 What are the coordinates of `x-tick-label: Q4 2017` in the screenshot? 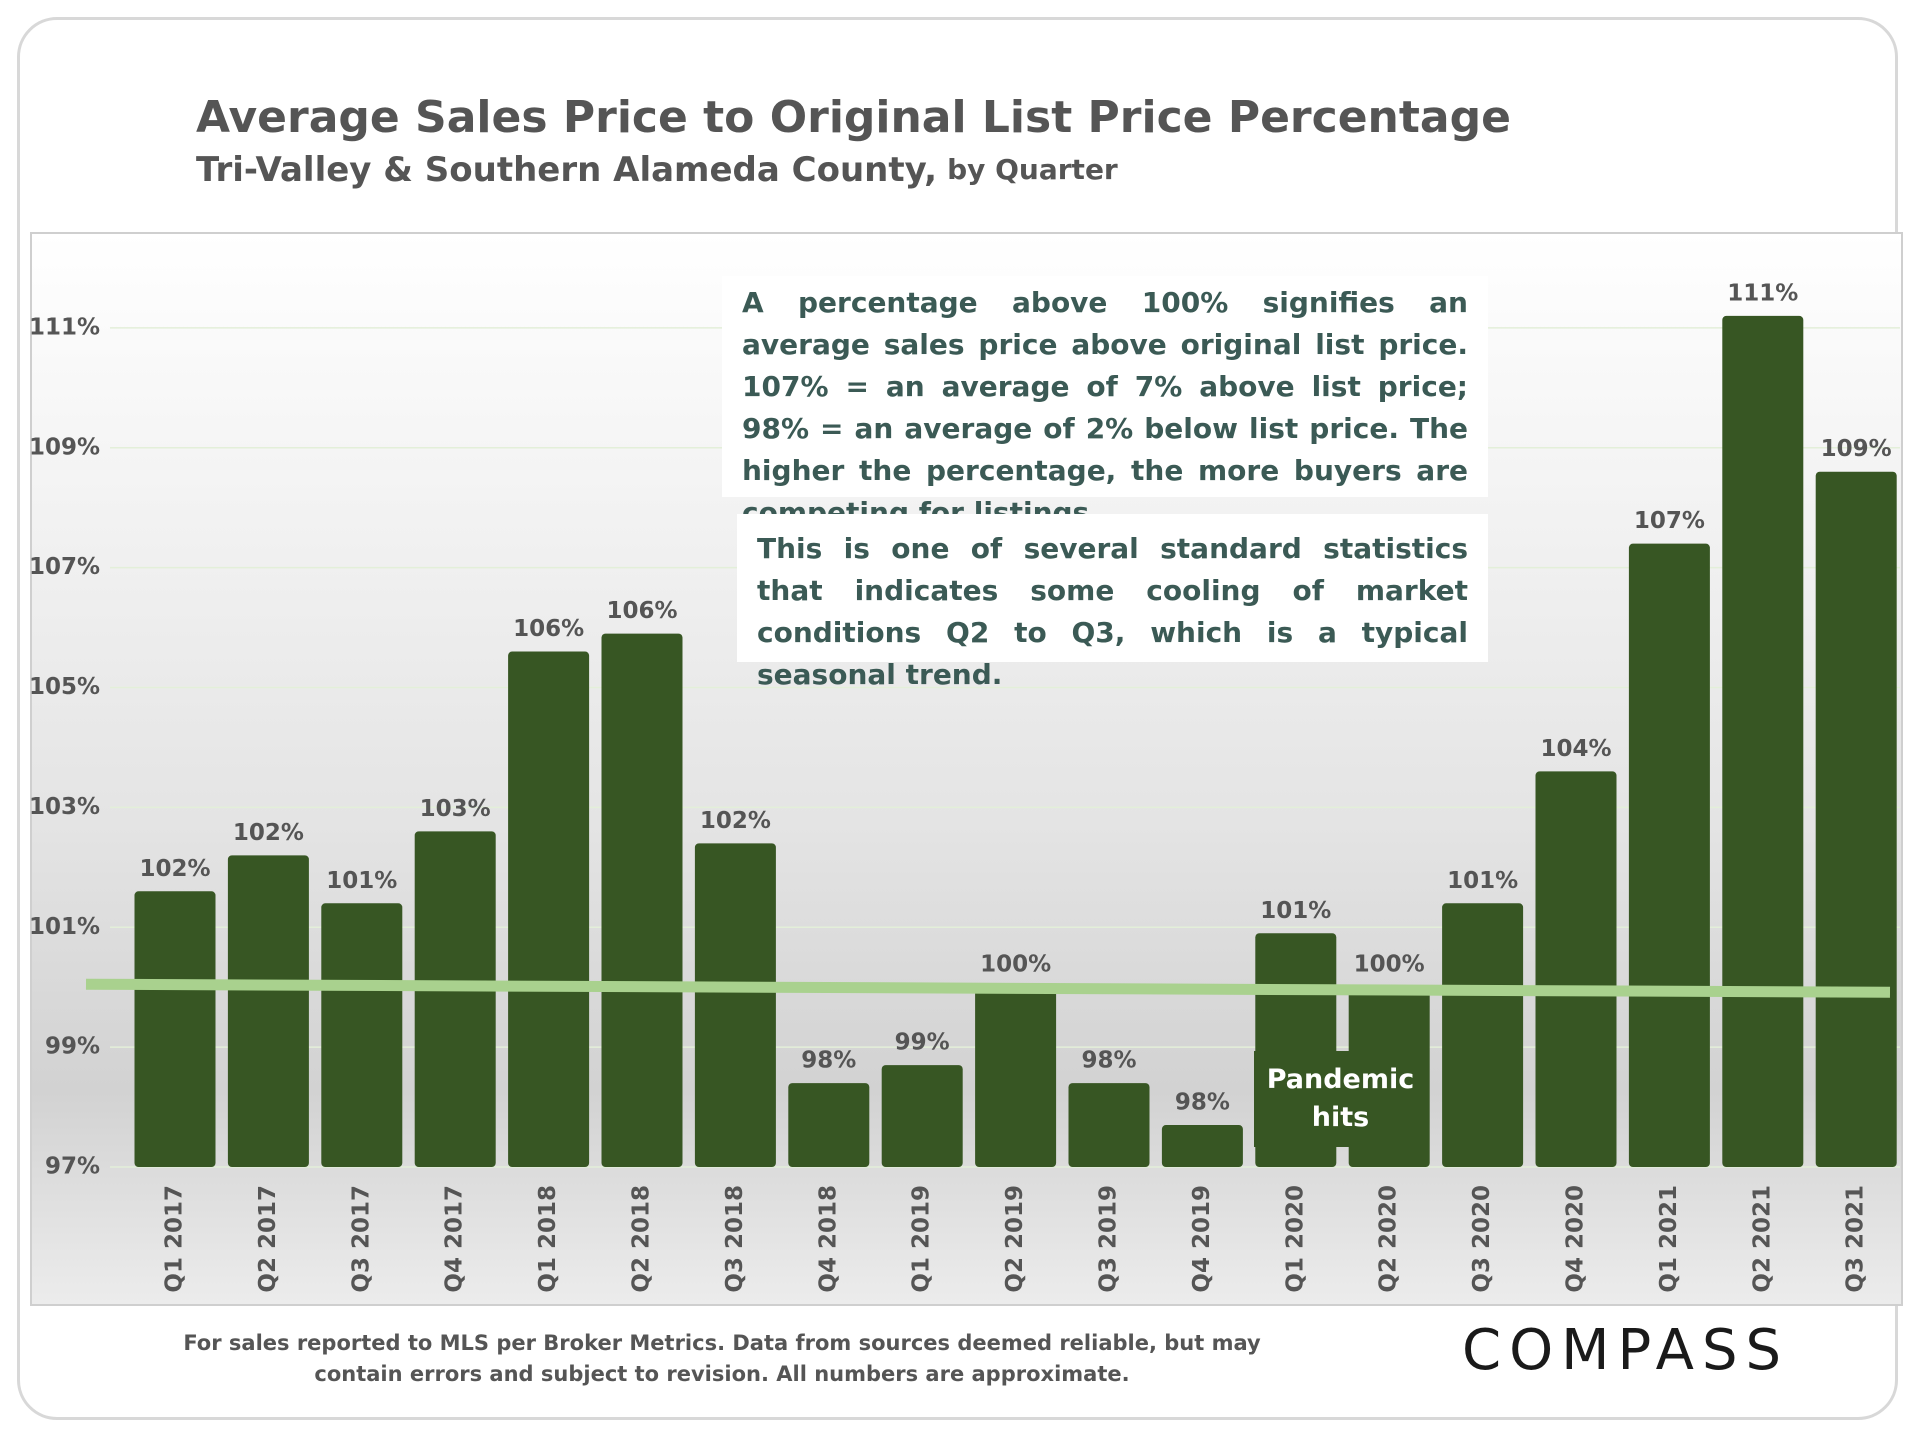 It's located at (455, 1239).